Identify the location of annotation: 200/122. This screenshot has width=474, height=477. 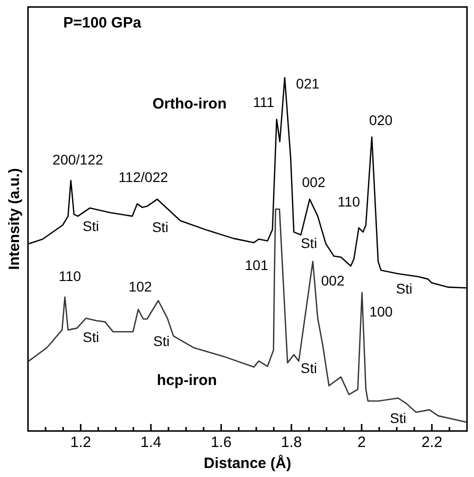
(78, 159).